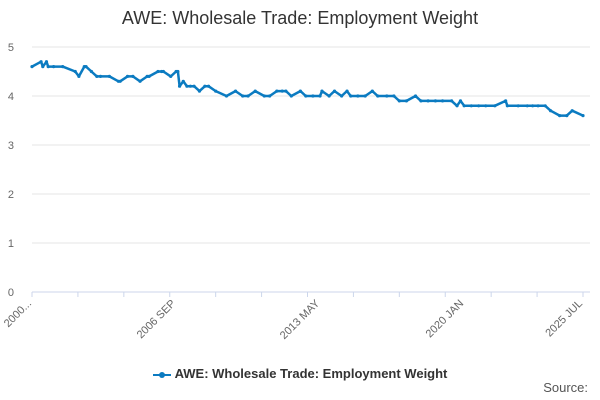 This screenshot has width=600, height=400. I want to click on x-tick-labels: 2000... 2006 SEP 2013 MAY 2020 JAN 2025 JUL, so click(293, 319).